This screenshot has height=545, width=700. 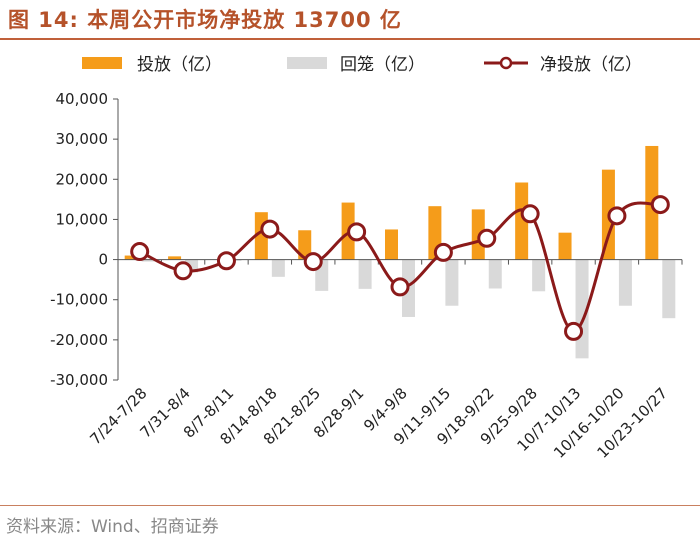 What do you see at coordinates (79, 380) in the screenshot?
I see `y-tick-label: -30,000` at bounding box center [79, 380].